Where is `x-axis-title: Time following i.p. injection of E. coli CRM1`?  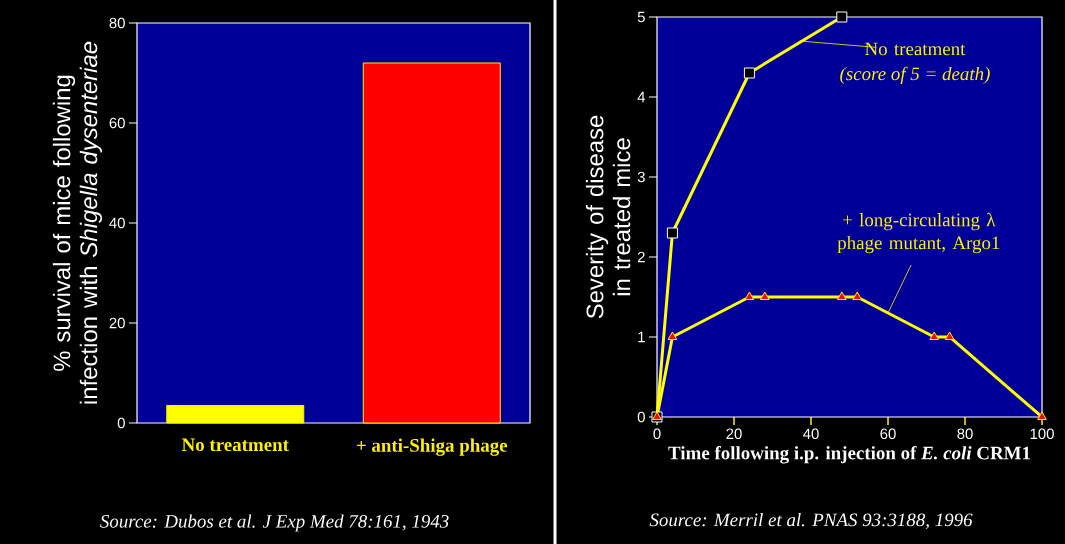
x-axis-title: Time following i.p. injection of E. coli CRM1 is located at coordinates (849, 454).